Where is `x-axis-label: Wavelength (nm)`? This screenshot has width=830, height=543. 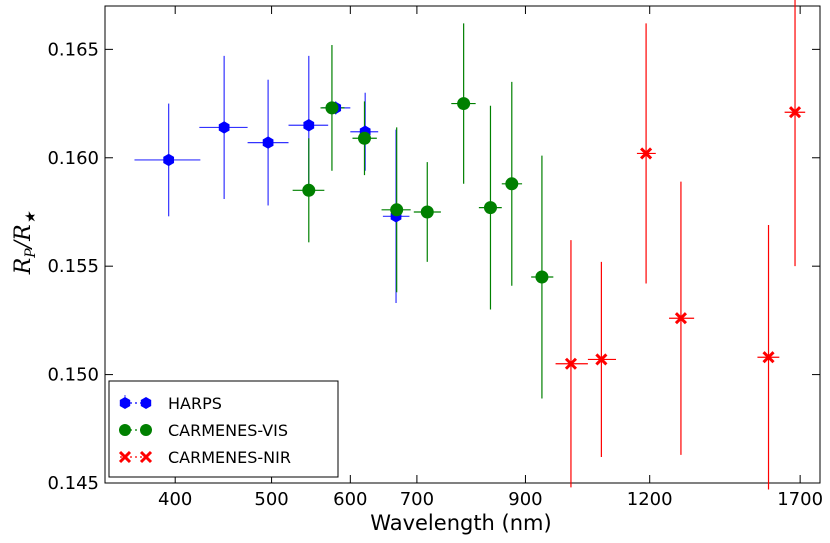 x-axis-label: Wavelength (nm) is located at coordinates (460, 523).